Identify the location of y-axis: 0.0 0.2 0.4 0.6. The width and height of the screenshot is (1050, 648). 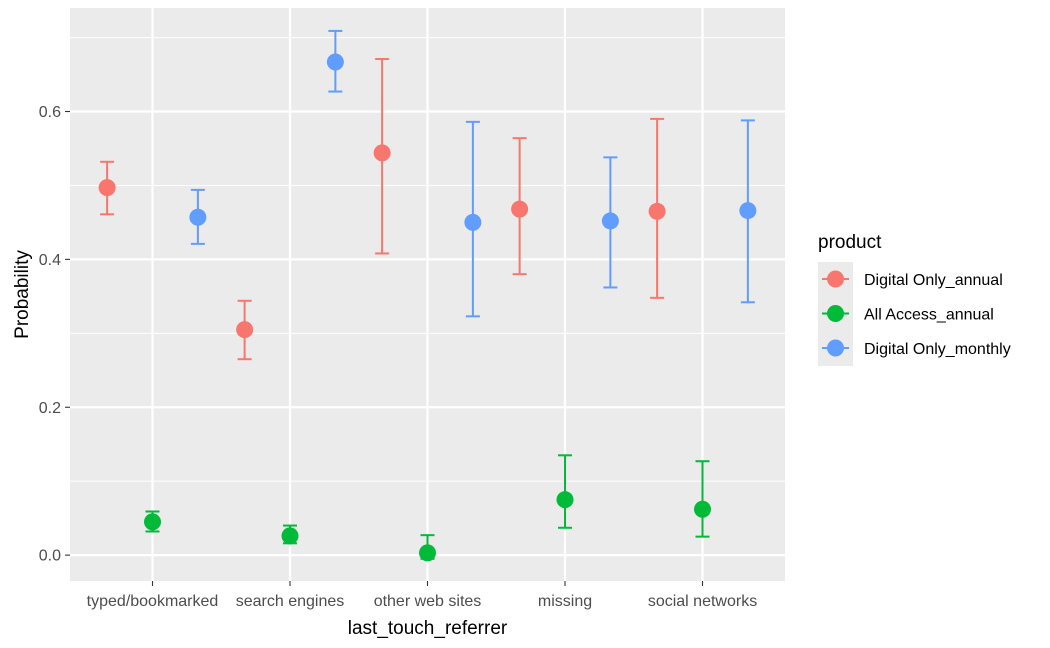
(54, 334).